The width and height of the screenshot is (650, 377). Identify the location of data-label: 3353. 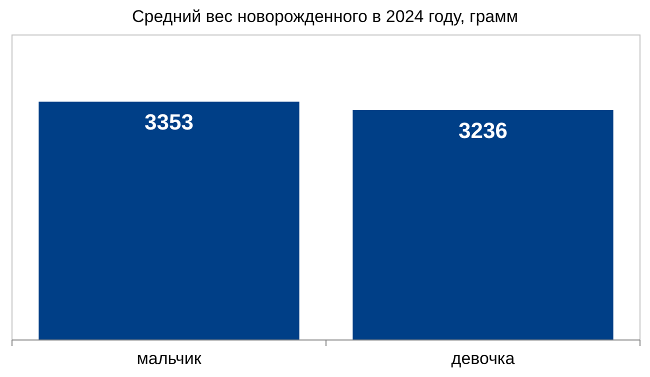
(169, 122).